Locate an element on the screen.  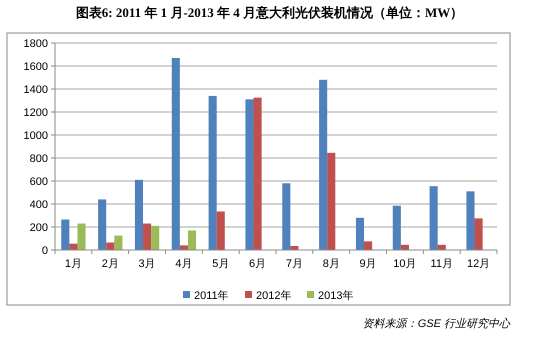
x-tick-label: 6月 is located at coordinates (257, 264).